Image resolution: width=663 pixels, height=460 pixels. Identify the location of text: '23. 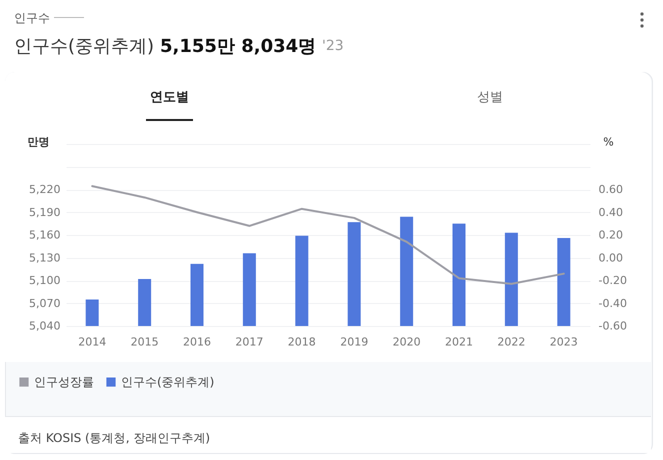
(333, 46).